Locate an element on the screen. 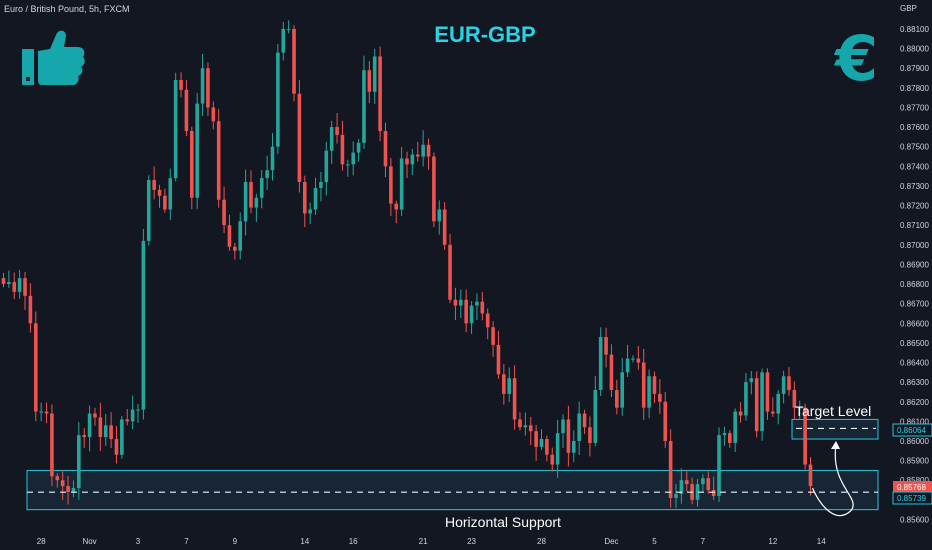 The width and height of the screenshot is (932, 550). pair-title-text: EUR-GBP is located at coordinates (485, 34).